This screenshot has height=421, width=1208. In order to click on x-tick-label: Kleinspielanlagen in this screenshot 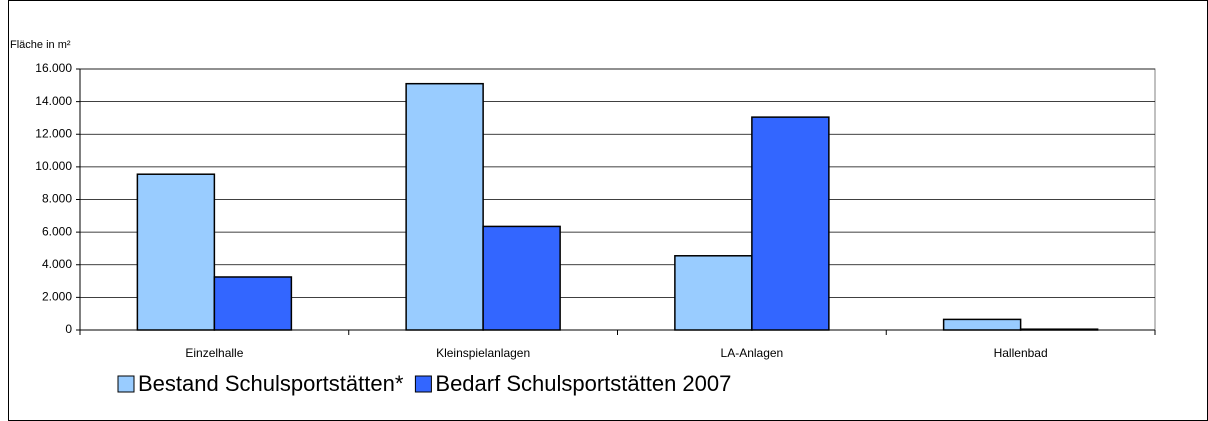, I will do `click(483, 353)`.